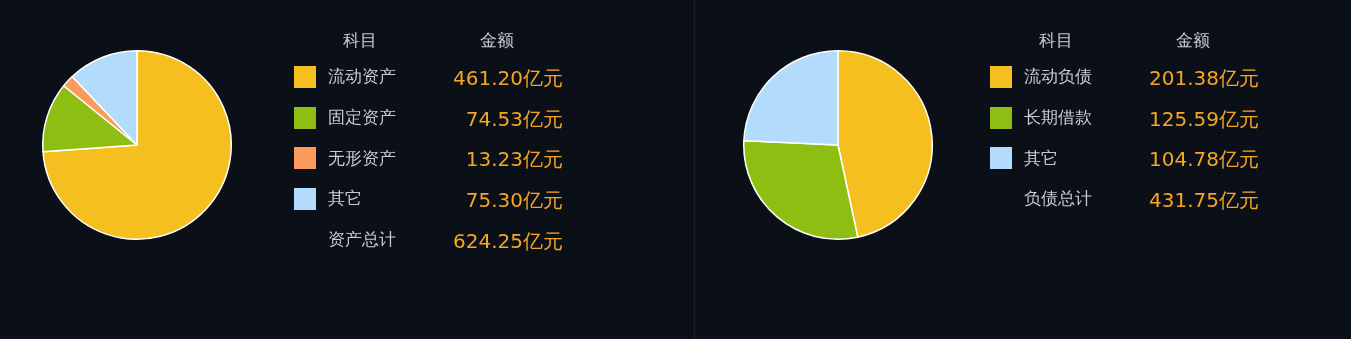 Image resolution: width=1351 pixels, height=339 pixels. What do you see at coordinates (1058, 199) in the screenshot?
I see `text: 负债总计` at bounding box center [1058, 199].